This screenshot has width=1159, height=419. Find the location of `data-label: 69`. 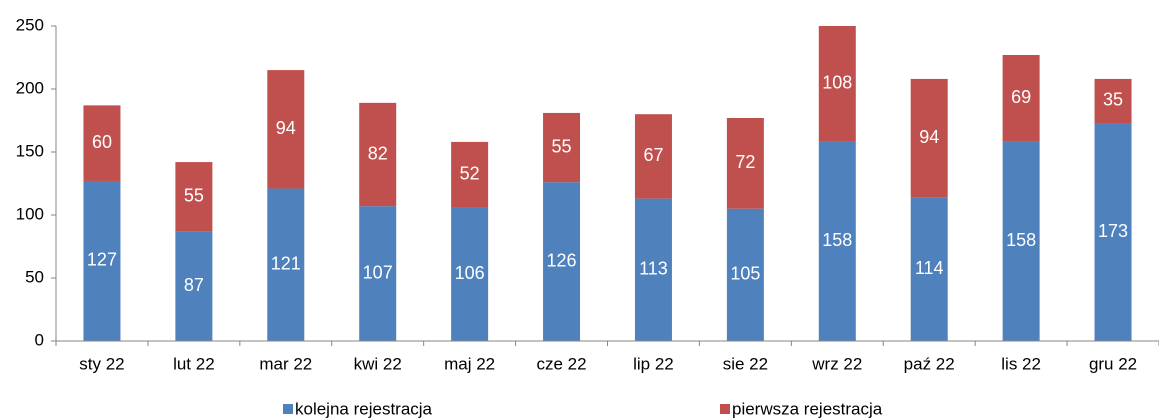

data-label: 69 is located at coordinates (1021, 97).